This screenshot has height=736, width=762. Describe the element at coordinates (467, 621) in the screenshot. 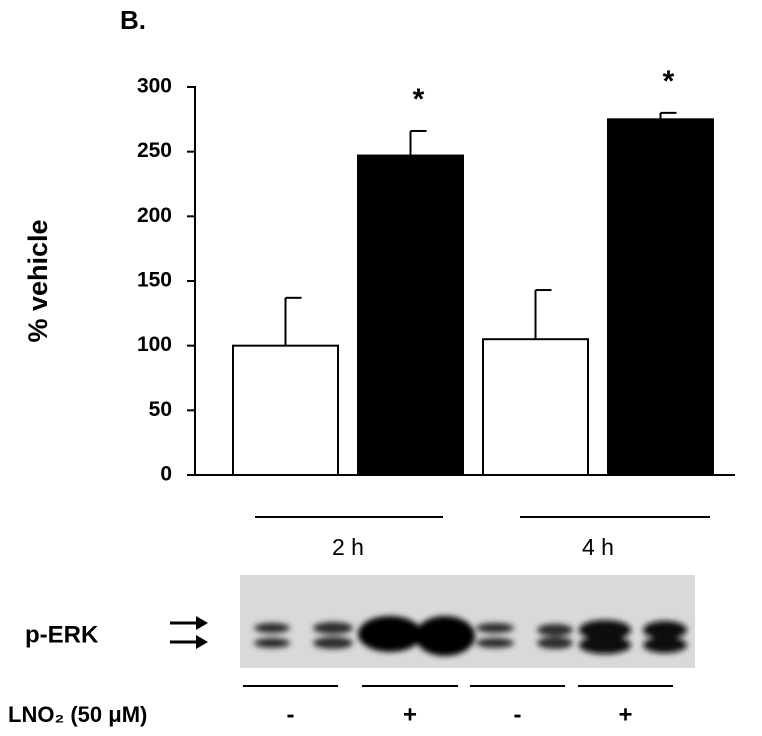

I see `western-blot` at that location.